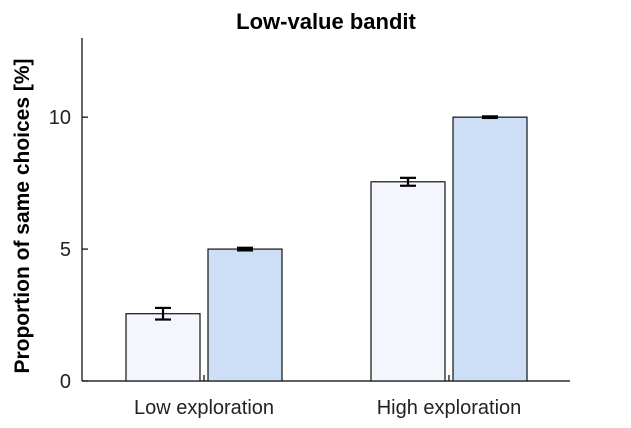 This screenshot has height=428, width=631. What do you see at coordinates (22, 215) in the screenshot?
I see `y-axis-label: Proportion of same choices [%]` at bounding box center [22, 215].